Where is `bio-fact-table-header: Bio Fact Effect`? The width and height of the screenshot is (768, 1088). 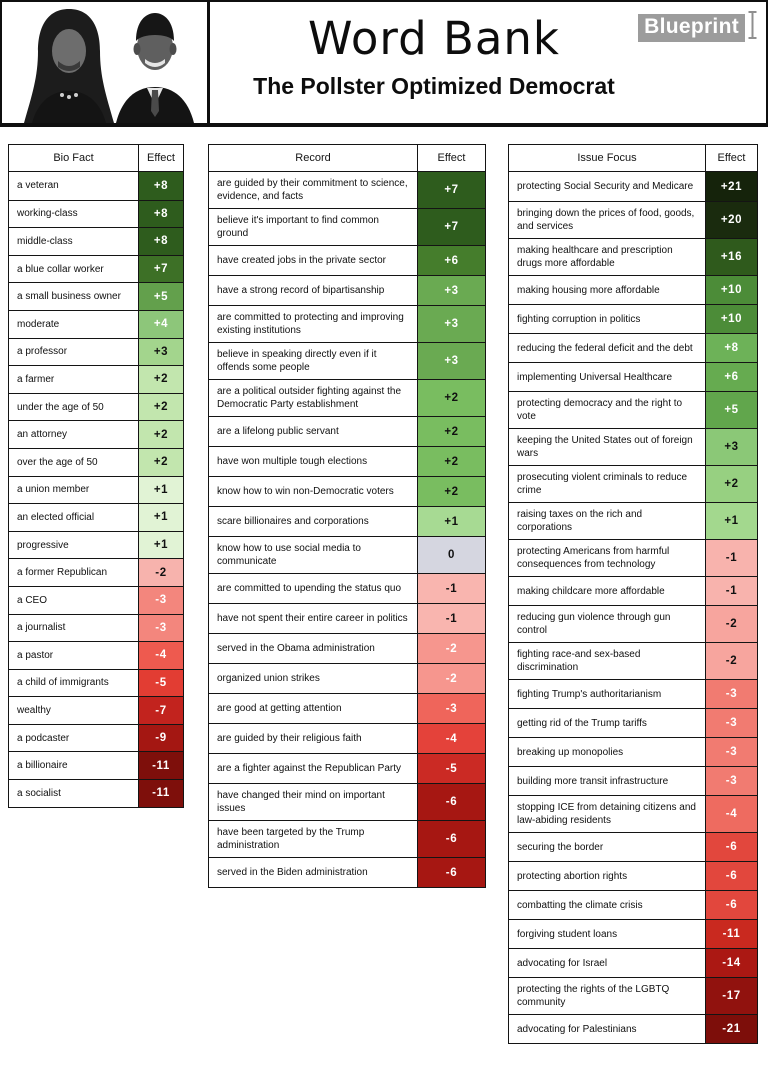
bio-fact-table-header: Bio Fact Effect is located at coordinates (96, 158).